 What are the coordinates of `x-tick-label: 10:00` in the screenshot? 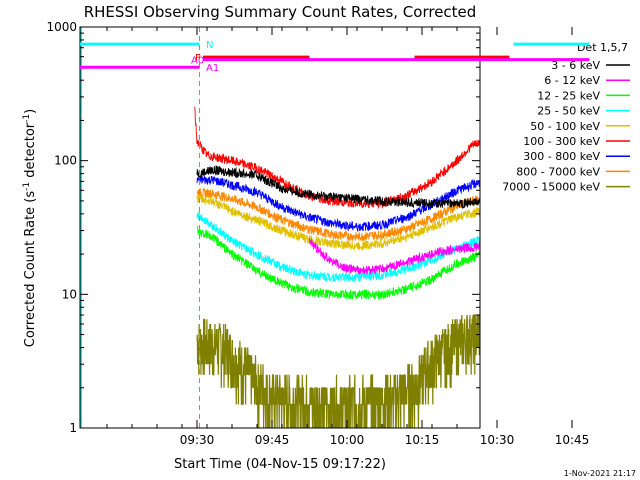 It's located at (347, 440).